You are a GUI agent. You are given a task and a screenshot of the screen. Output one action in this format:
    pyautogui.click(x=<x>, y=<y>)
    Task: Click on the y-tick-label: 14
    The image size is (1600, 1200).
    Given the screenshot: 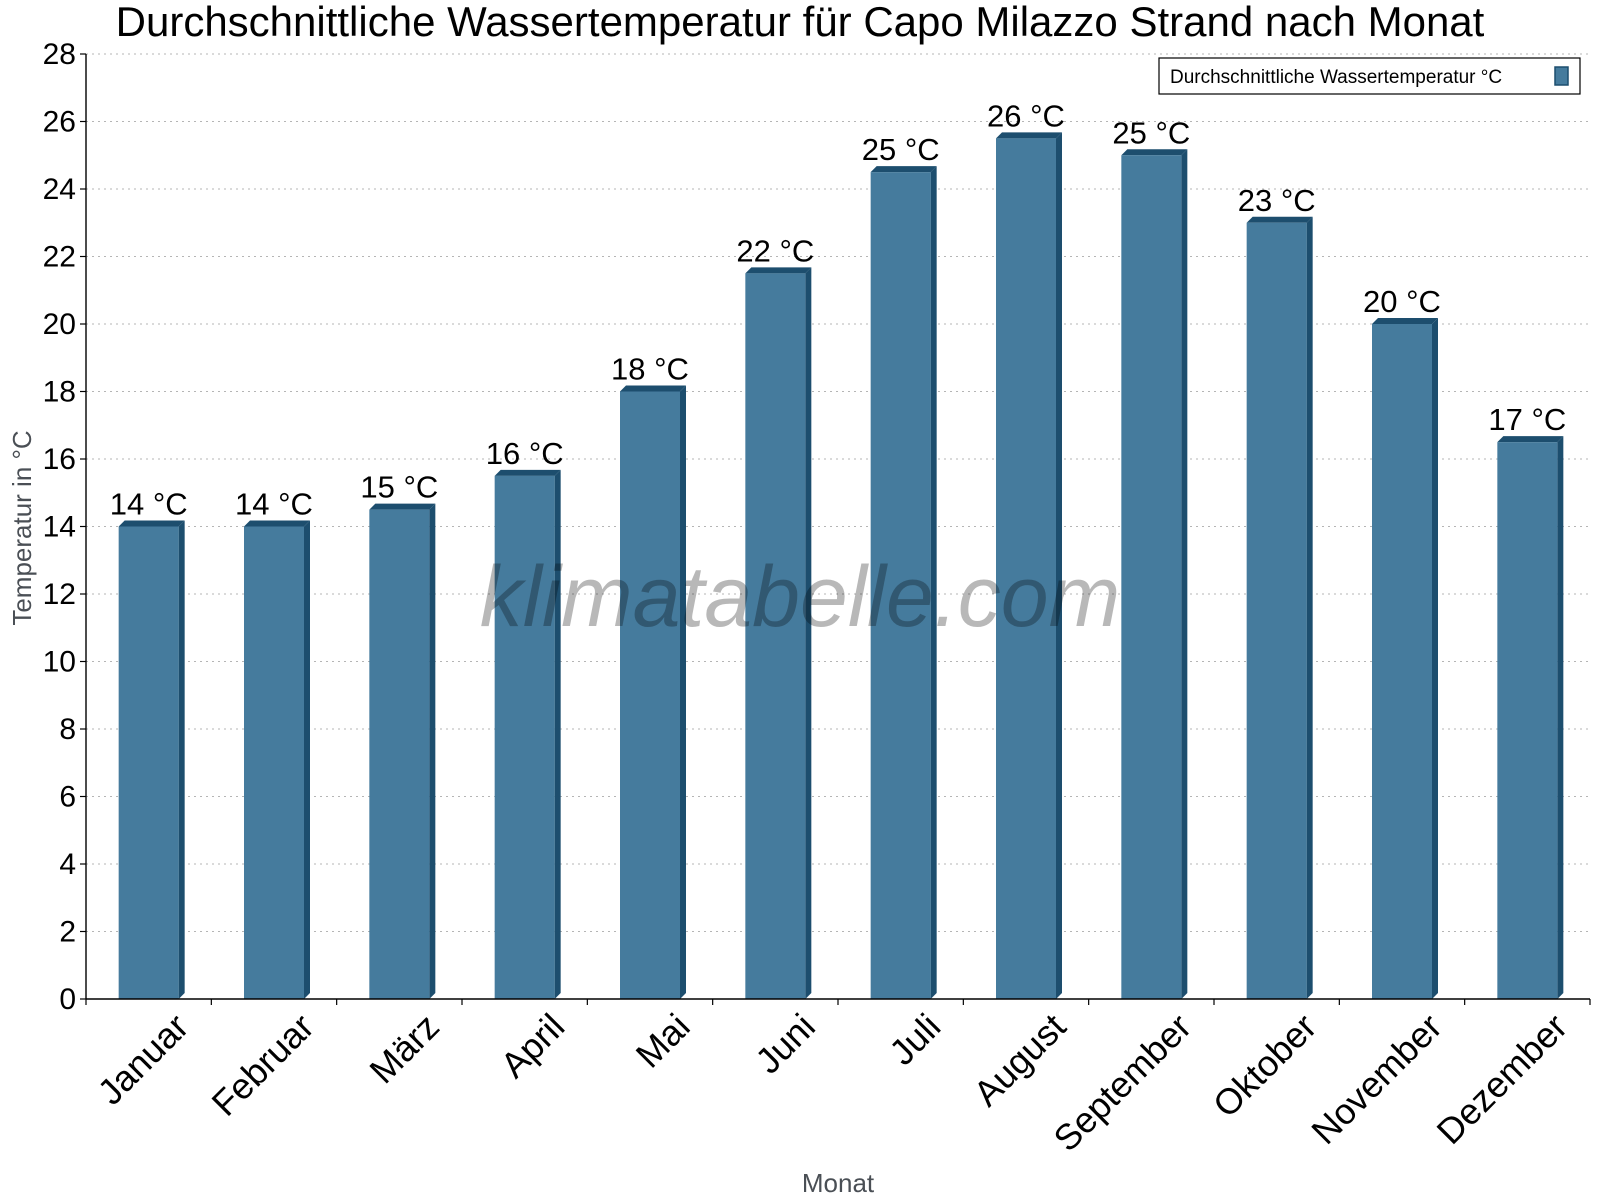 What is the action you would take?
    pyautogui.click(x=59, y=527)
    